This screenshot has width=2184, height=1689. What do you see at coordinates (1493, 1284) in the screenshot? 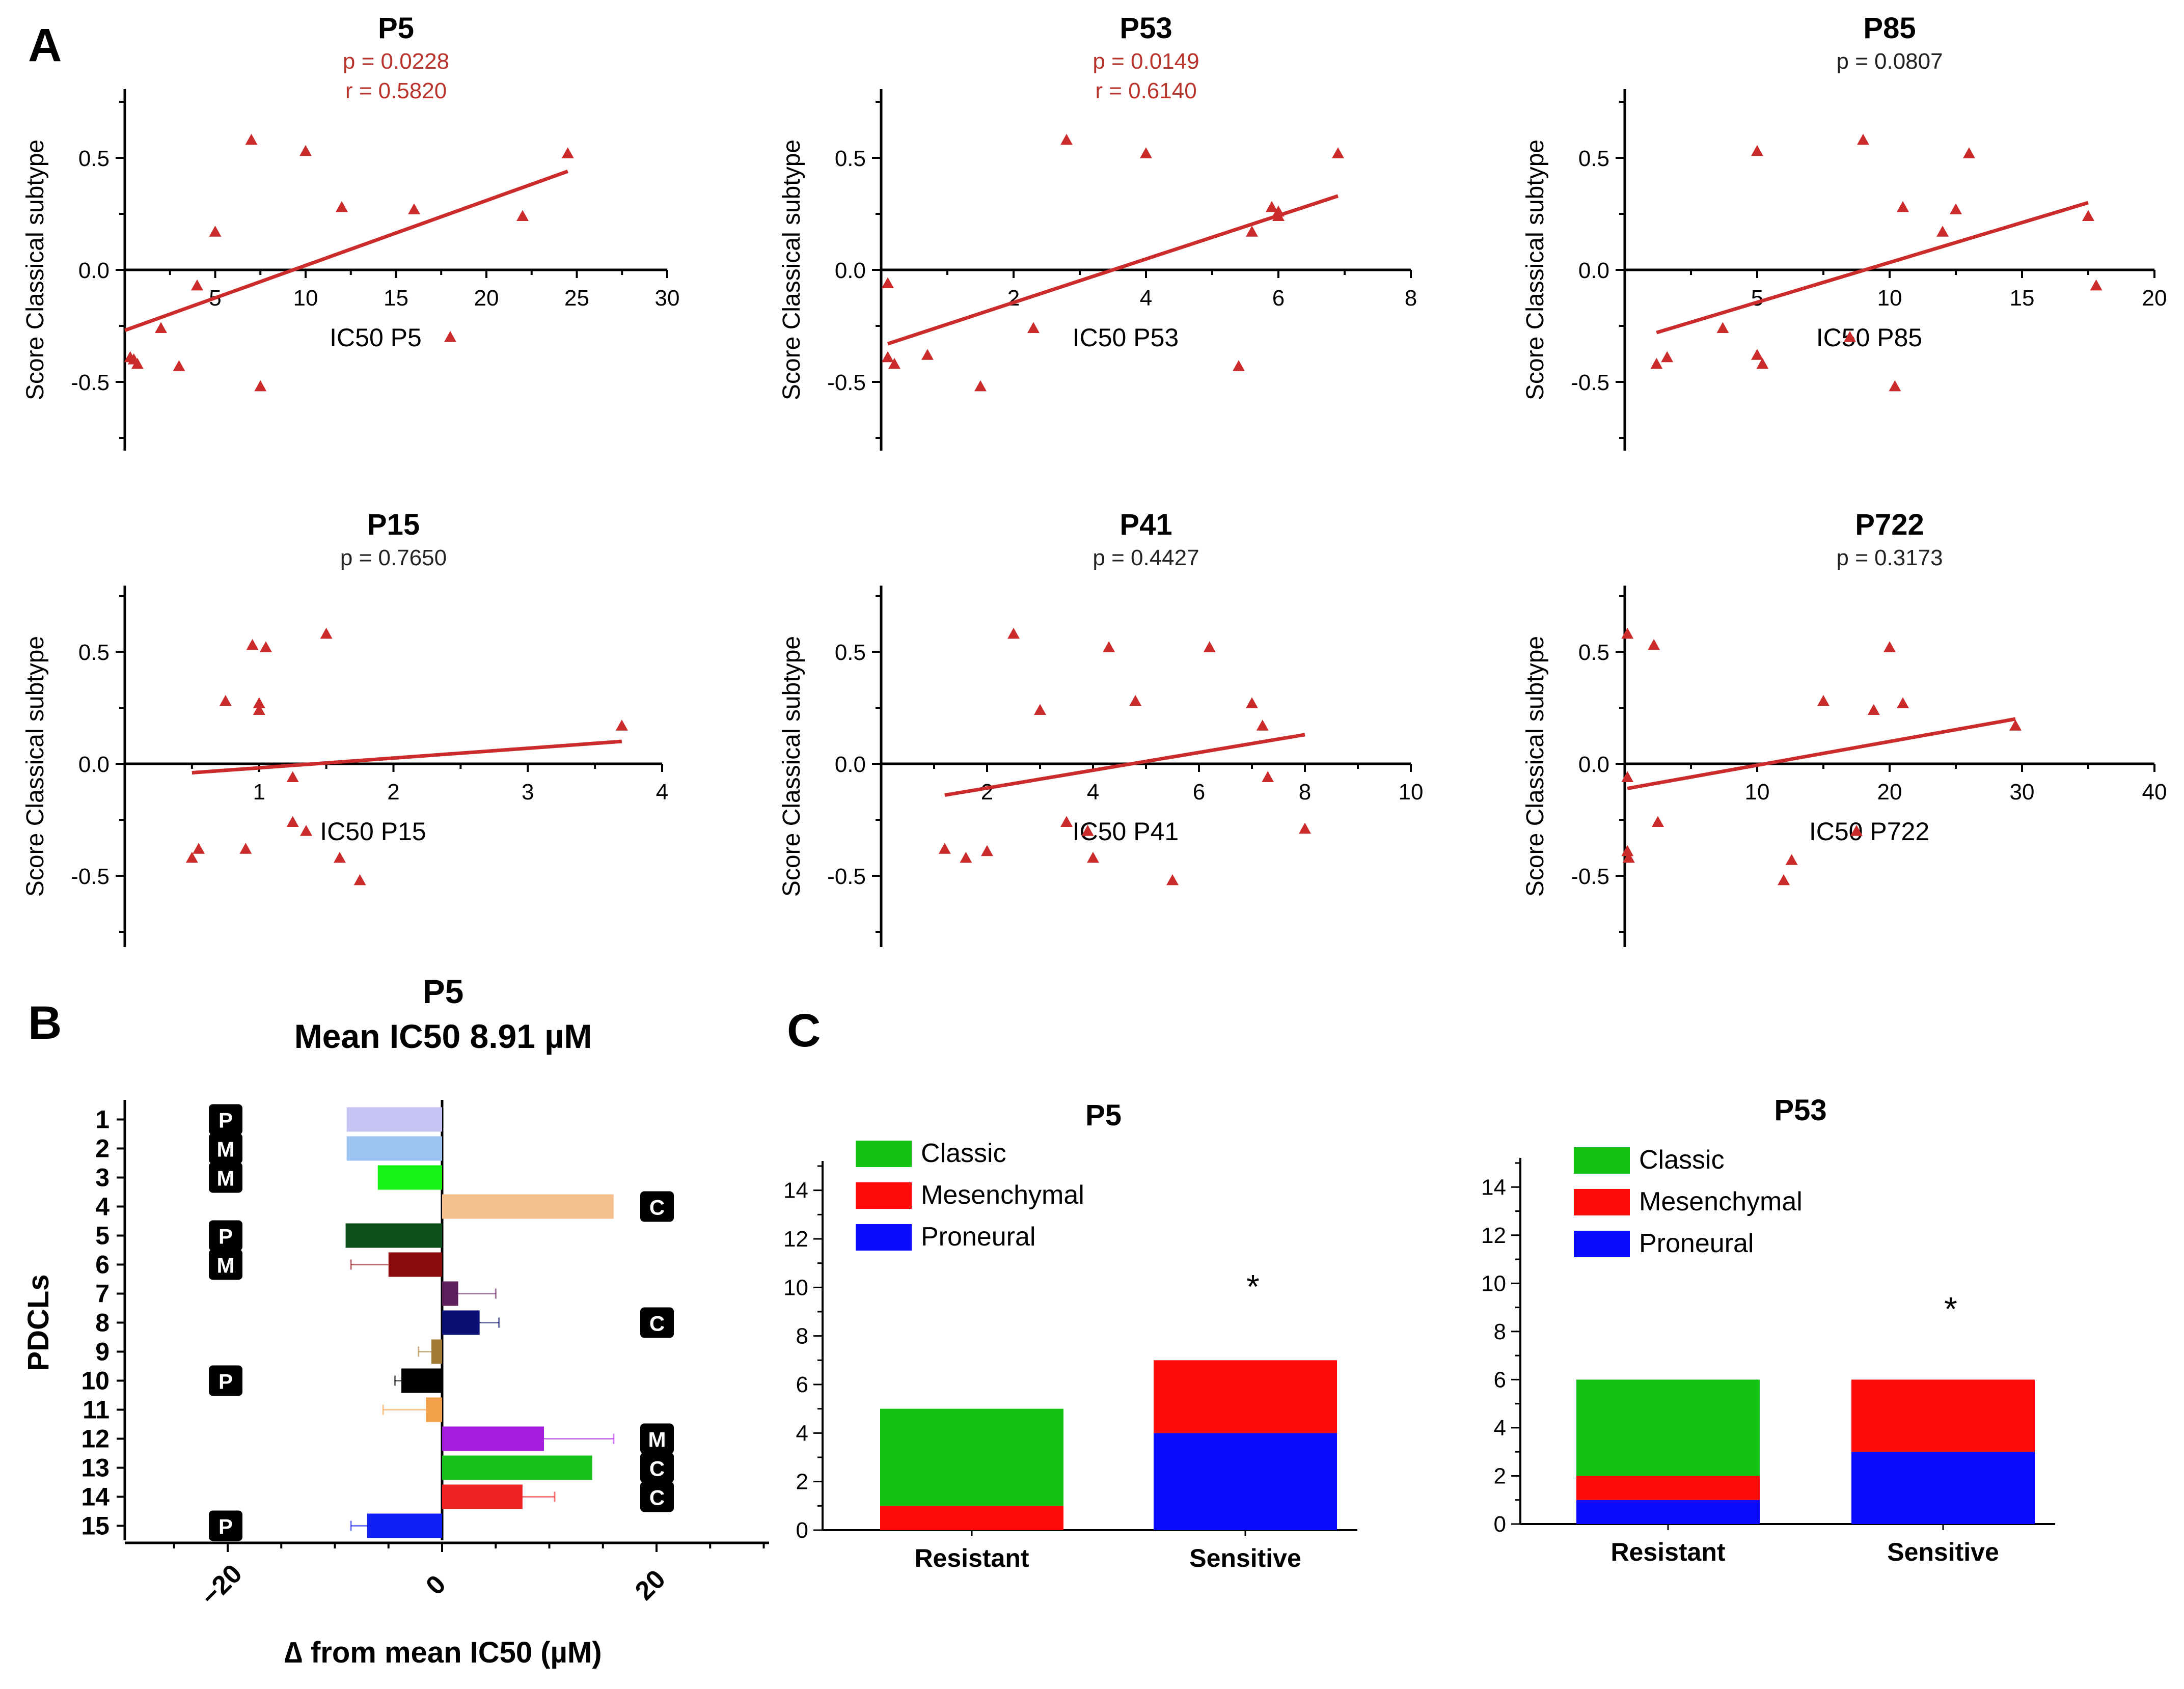
I see `y-tick-label: 10` at bounding box center [1493, 1284].